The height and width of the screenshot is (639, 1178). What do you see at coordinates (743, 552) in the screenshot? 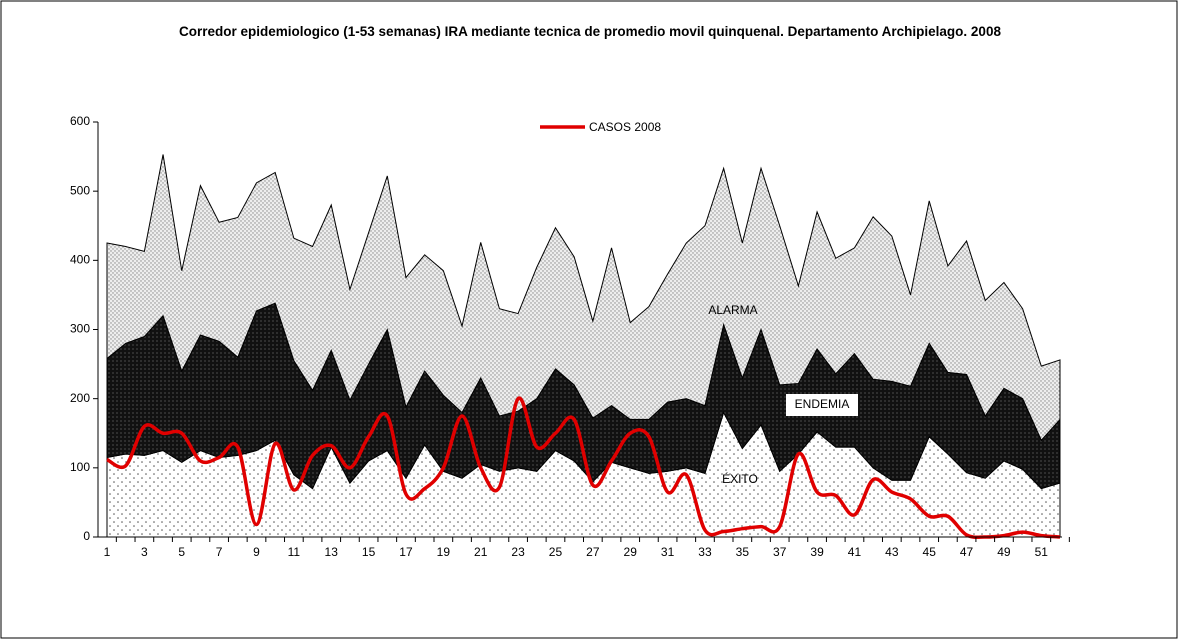
I see `x-tick-label: 35` at bounding box center [743, 552].